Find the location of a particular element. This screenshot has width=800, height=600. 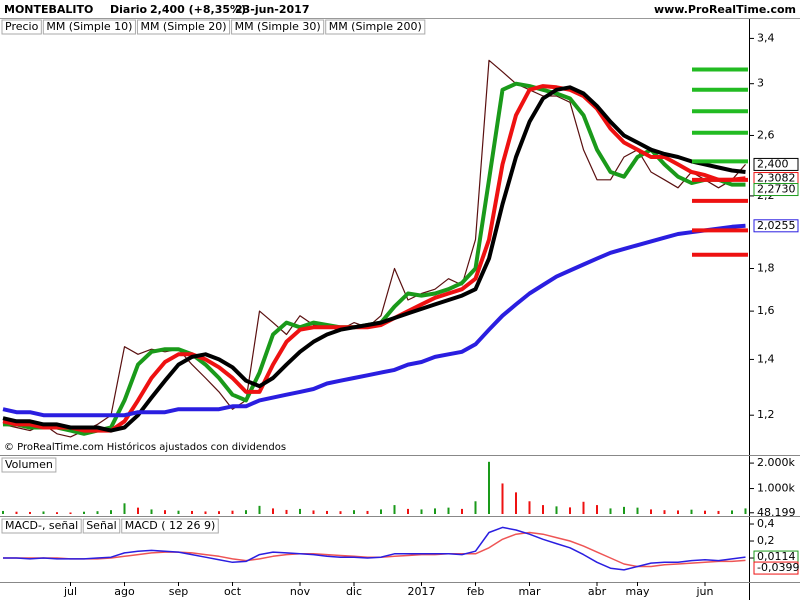

date: 23-jun-2017 is located at coordinates (272, 9).